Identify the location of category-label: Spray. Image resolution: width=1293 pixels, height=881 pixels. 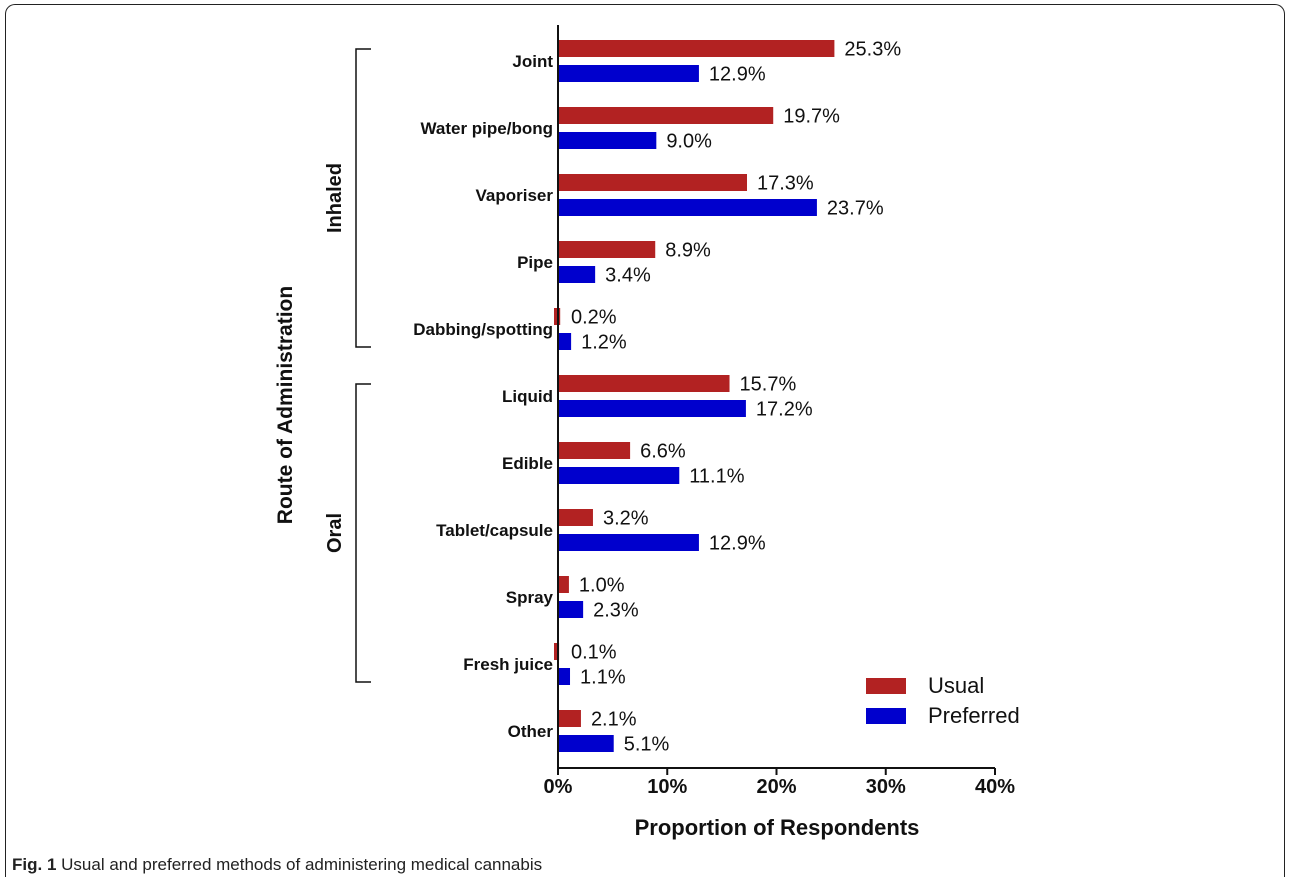
(530, 597).